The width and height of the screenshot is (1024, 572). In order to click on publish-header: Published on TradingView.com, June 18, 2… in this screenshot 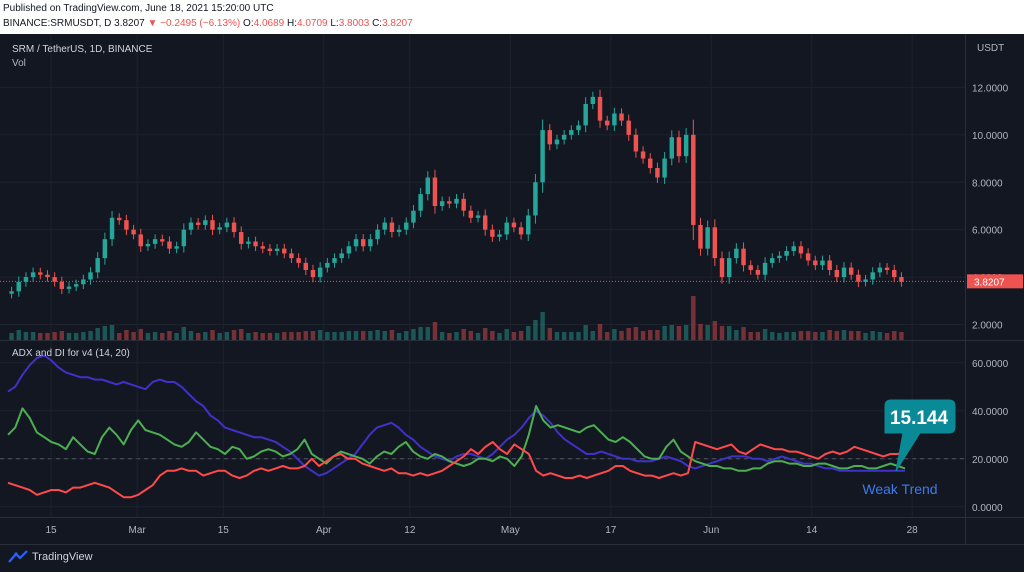, I will do `click(512, 17)`.